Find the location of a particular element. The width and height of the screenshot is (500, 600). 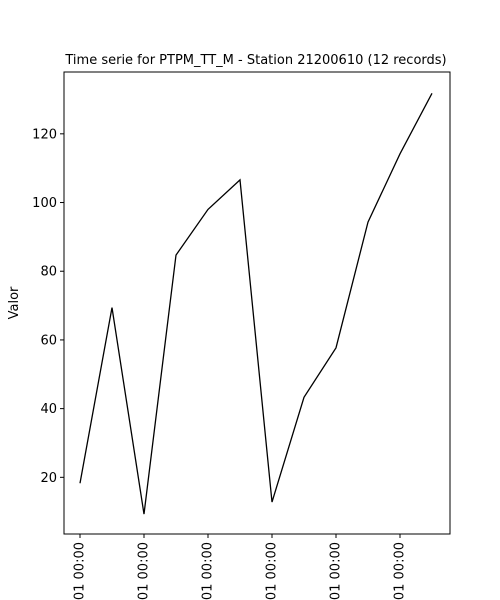

y-tick-label: 40 is located at coordinates (48, 409).